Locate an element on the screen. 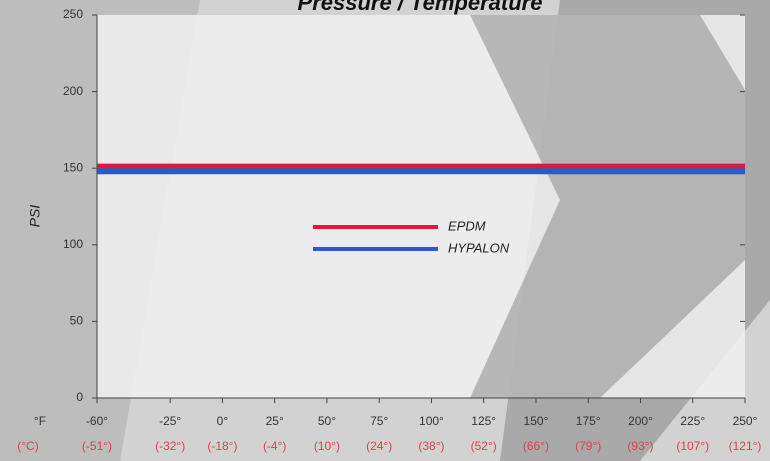 Image resolution: width=770 pixels, height=461 pixels. x2-tick-label: (-18°) is located at coordinates (222, 446).